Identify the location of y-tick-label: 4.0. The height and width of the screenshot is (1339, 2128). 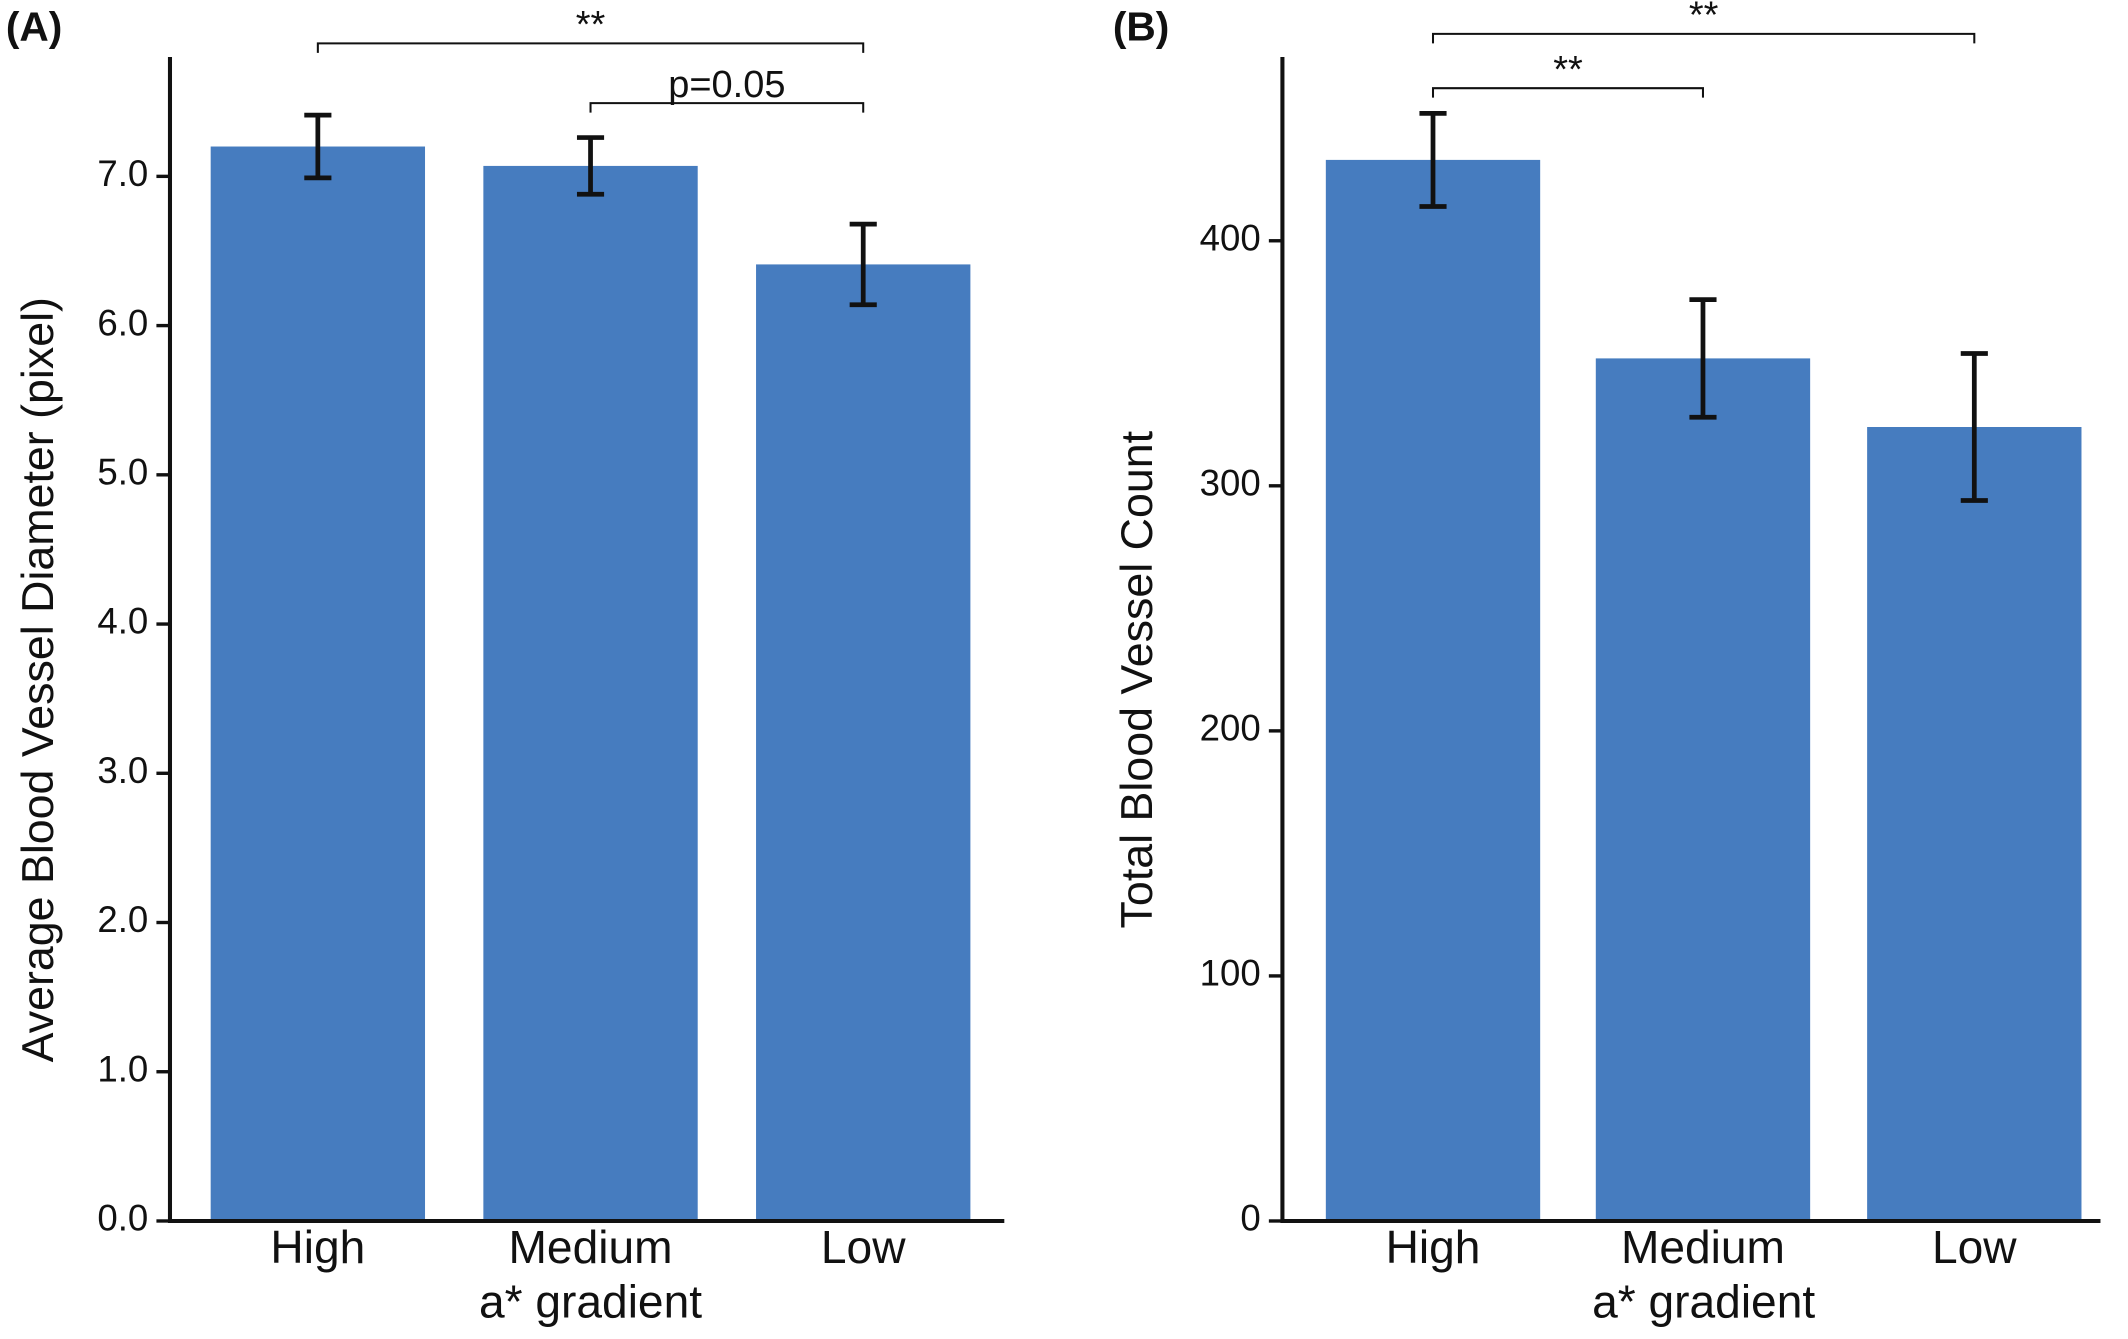
(122, 621).